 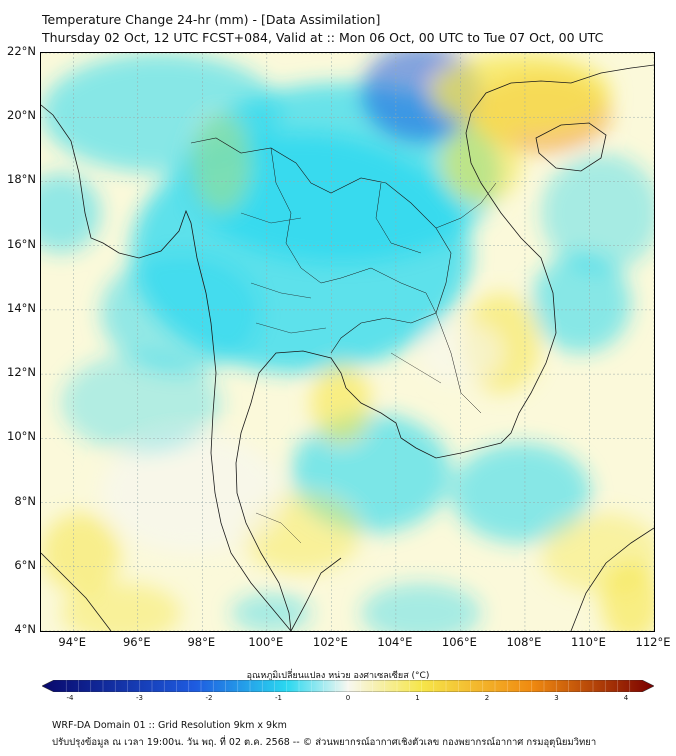 I want to click on colorbar-tick-label: 2, so click(x=487, y=698).